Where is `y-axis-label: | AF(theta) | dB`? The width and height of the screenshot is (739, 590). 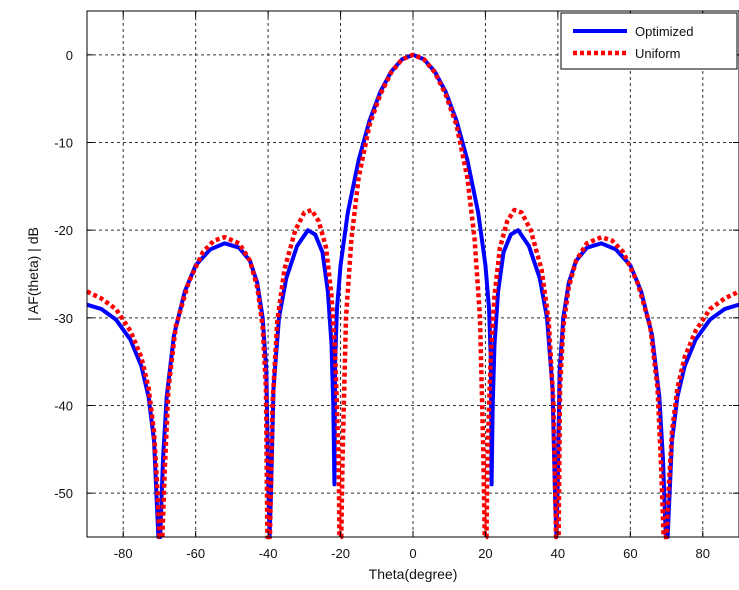 y-axis-label: | AF(theta) | dB is located at coordinates (33, 274).